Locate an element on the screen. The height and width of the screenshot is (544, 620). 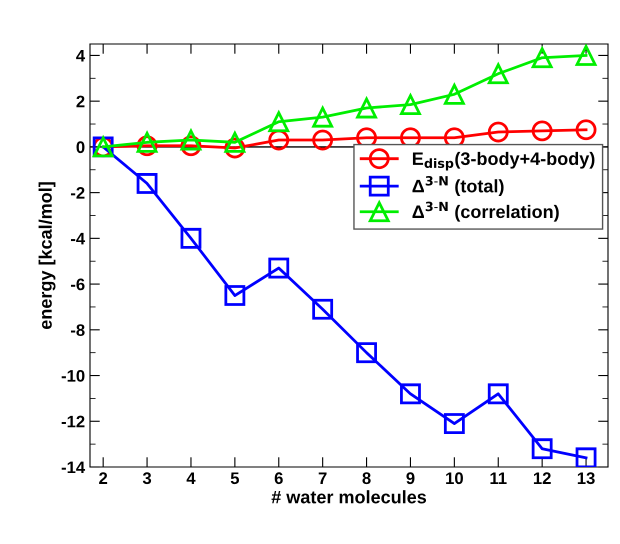
y-tick-label: 0 is located at coordinates (80, 147).